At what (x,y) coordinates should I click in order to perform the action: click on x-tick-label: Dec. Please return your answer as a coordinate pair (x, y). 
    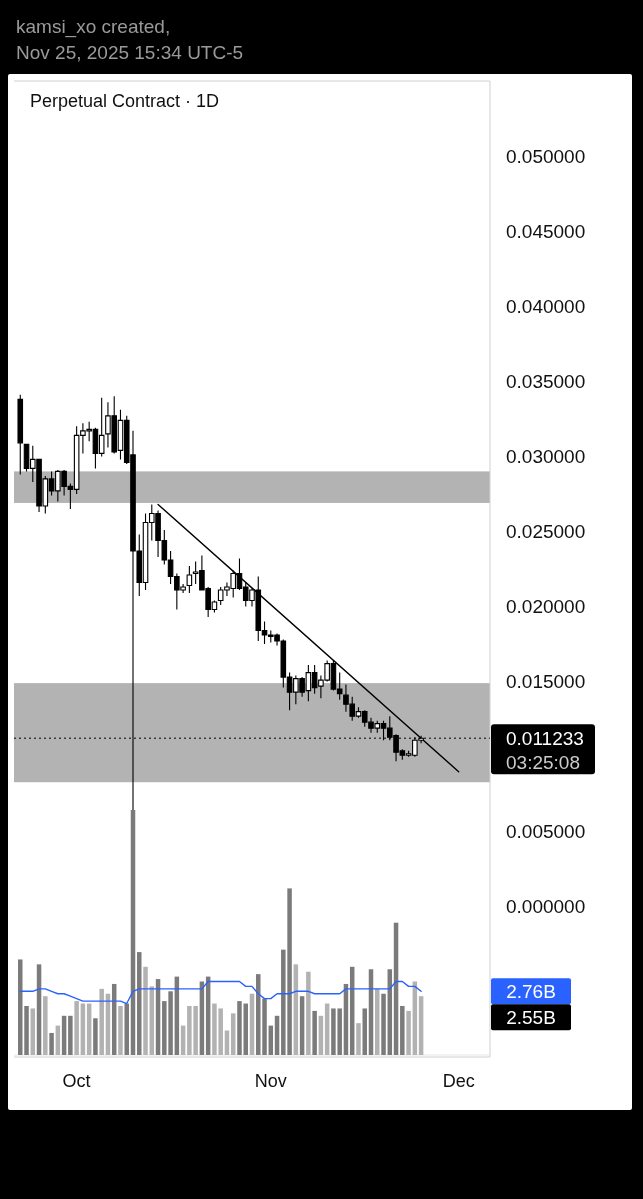
    Looking at the image, I should click on (458, 1081).